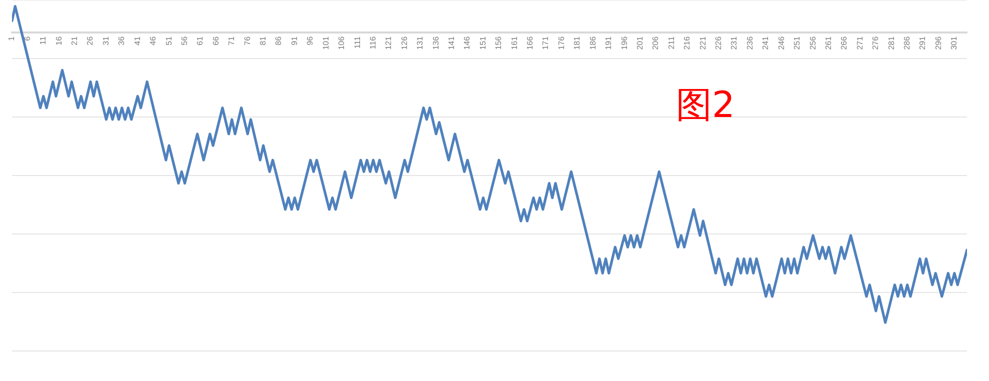  What do you see at coordinates (467, 43) in the screenshot?
I see `x-tick-label: 146` at bounding box center [467, 43].